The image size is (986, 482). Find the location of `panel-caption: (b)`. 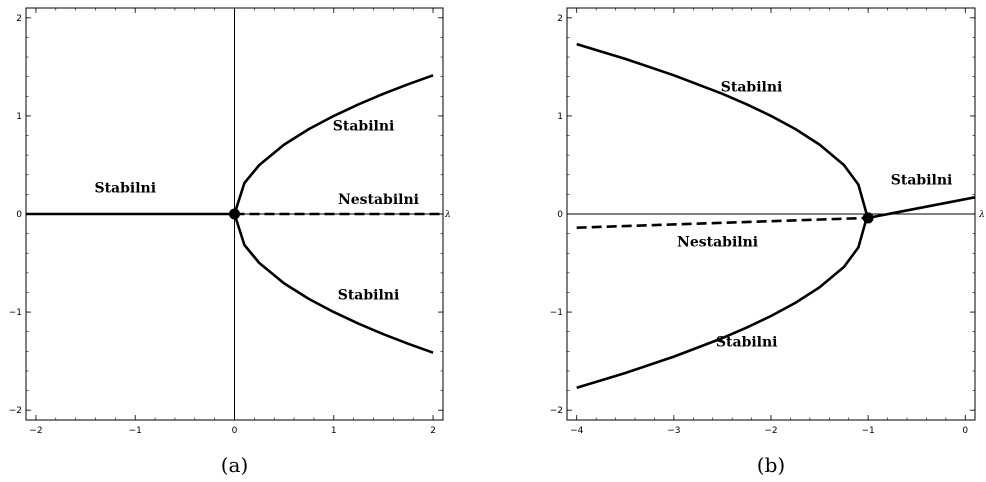

panel-caption: (b) is located at coordinates (771, 465).